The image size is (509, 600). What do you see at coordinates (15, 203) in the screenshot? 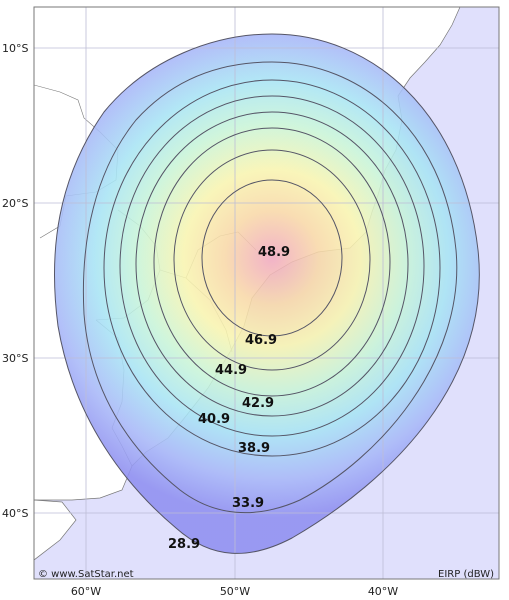
I see `lat-label-20s: 20°S` at bounding box center [15, 203].